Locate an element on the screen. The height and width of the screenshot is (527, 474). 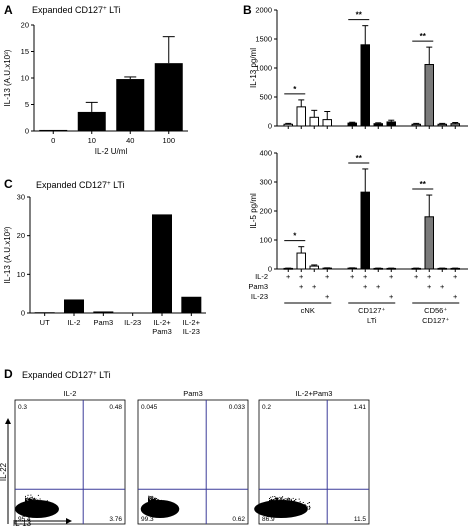
panel-letter-c: C is located at coordinates (8, 184).